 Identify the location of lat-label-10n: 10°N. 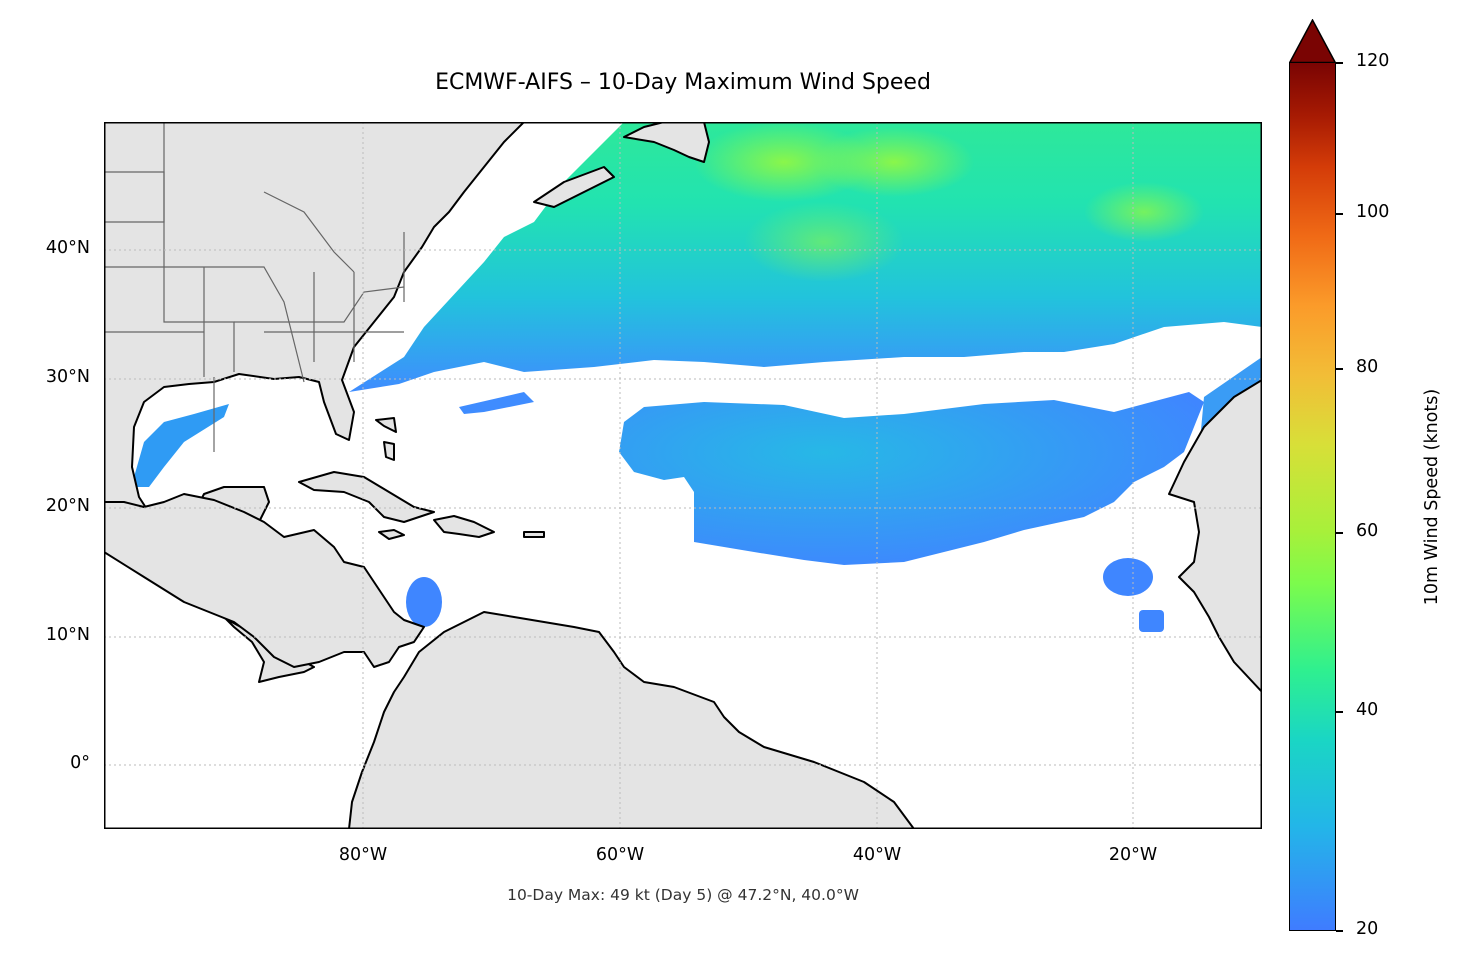
(67, 635).